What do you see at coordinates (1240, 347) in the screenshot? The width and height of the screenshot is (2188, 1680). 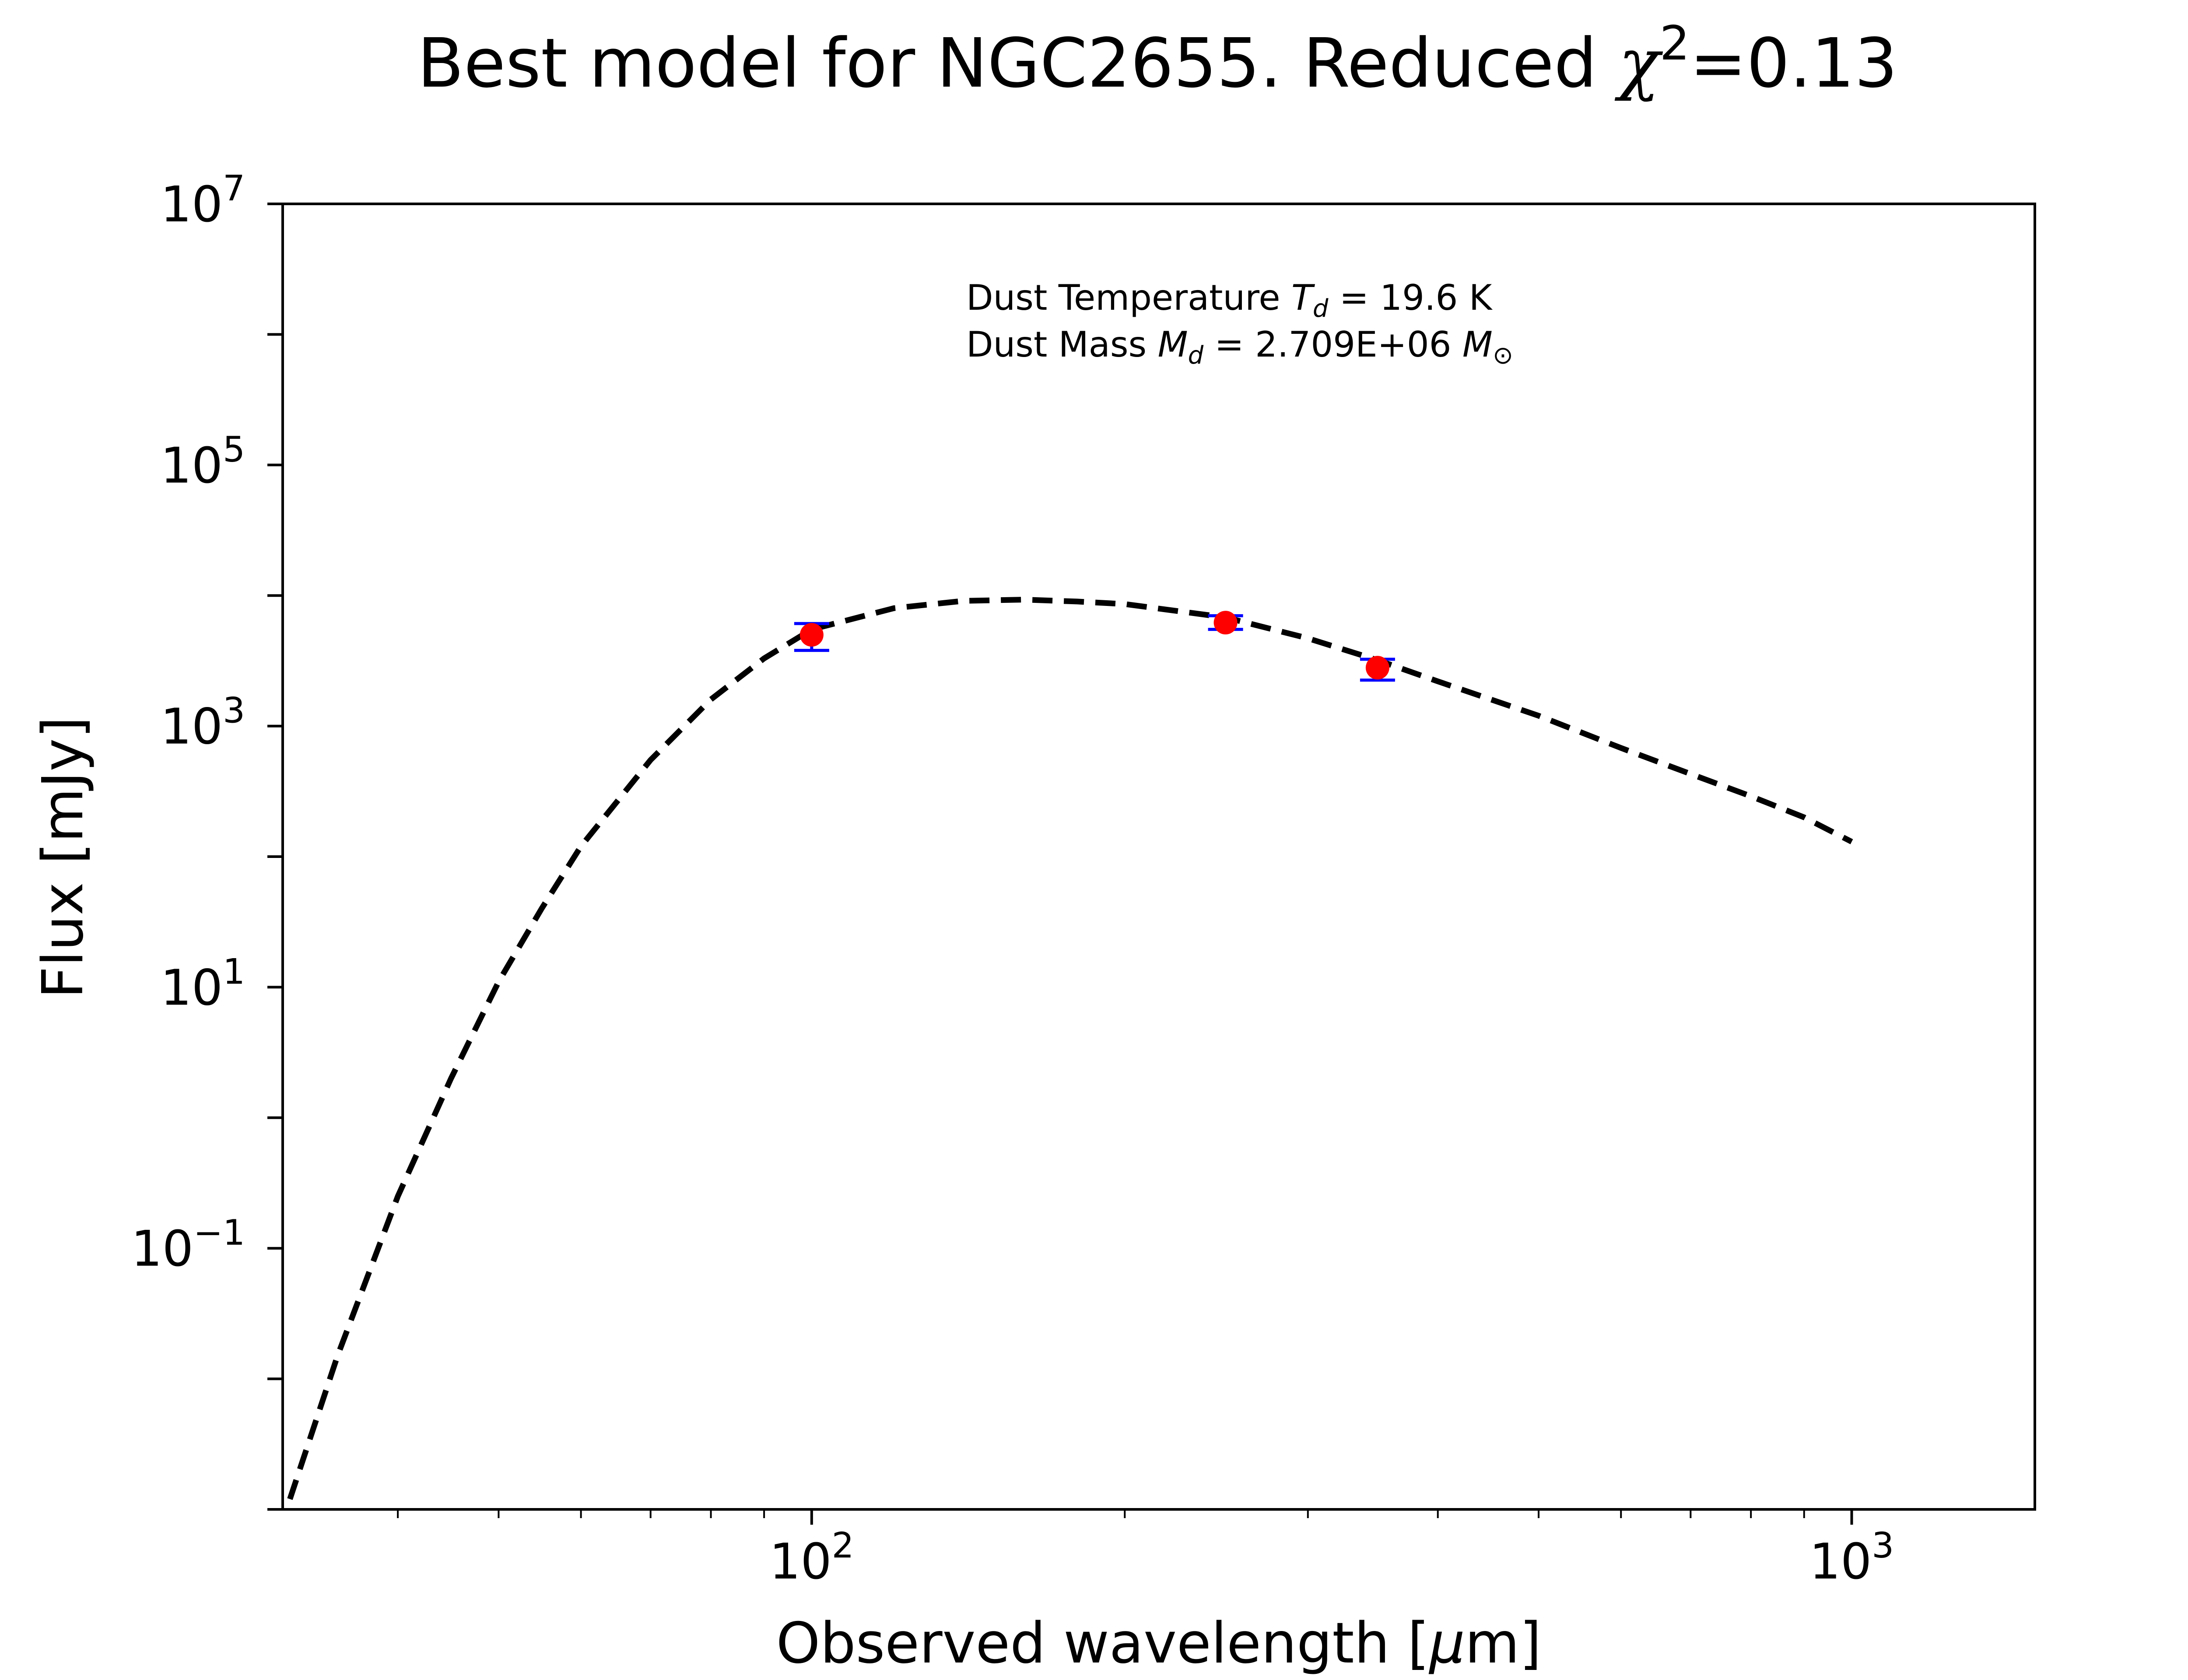 I see `annotation-dust-mass: Dust Mass Md = 2.709E+06 M⊙` at bounding box center [1240, 347].